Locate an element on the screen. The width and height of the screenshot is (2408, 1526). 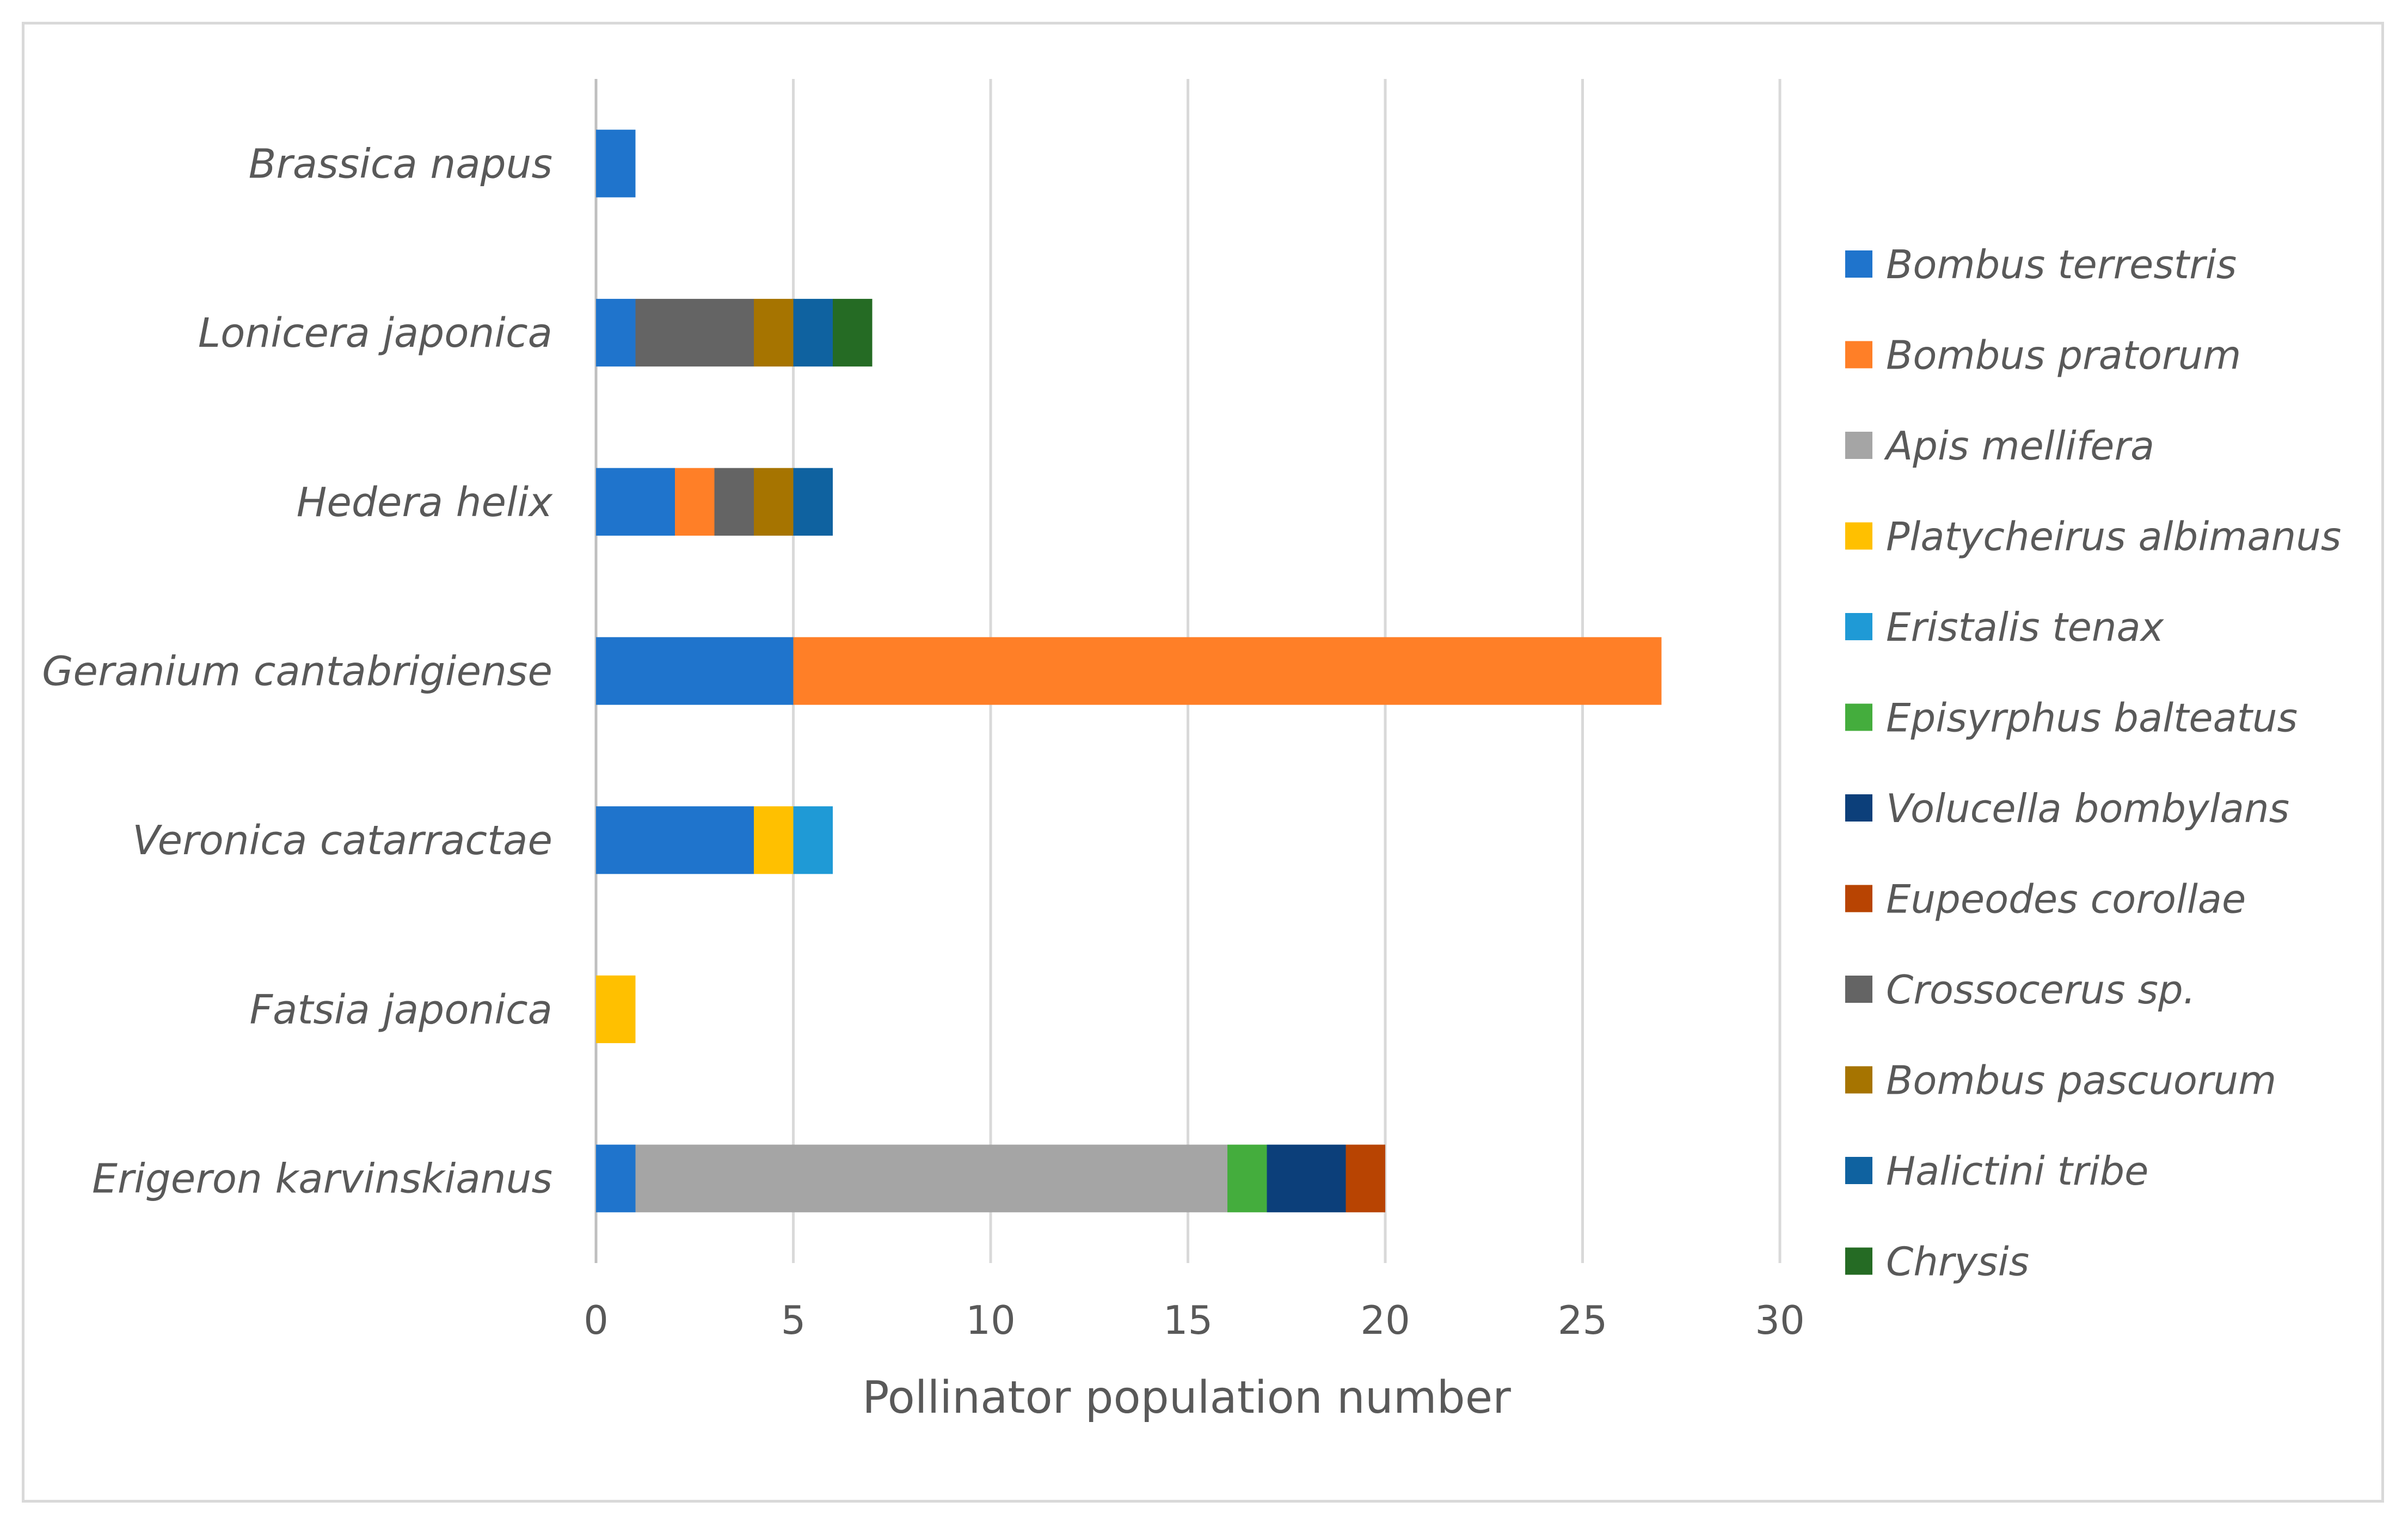
legend-label: Eristalis tenax is located at coordinates (2025, 627).